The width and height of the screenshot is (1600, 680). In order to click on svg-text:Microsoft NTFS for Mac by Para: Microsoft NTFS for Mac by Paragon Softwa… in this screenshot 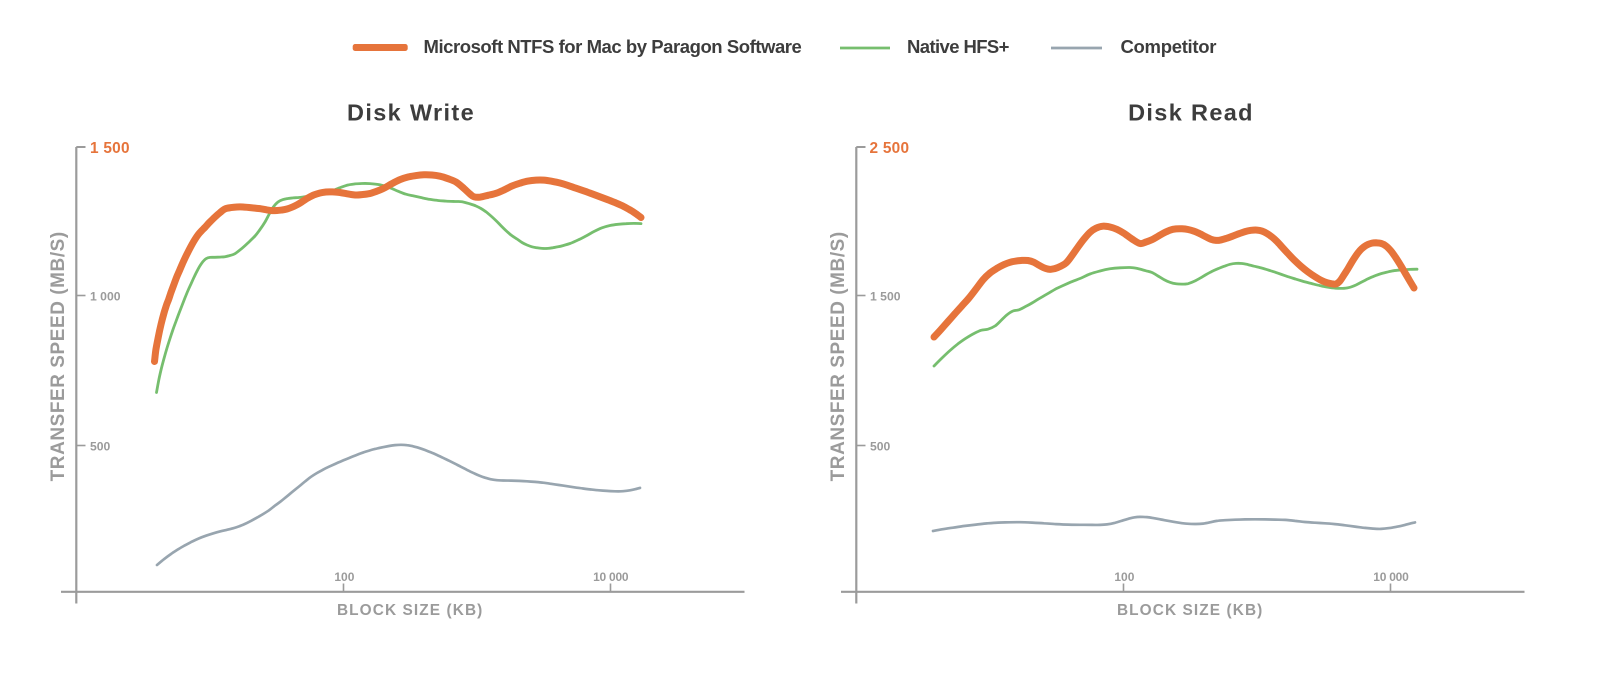, I will do `click(613, 46)`.